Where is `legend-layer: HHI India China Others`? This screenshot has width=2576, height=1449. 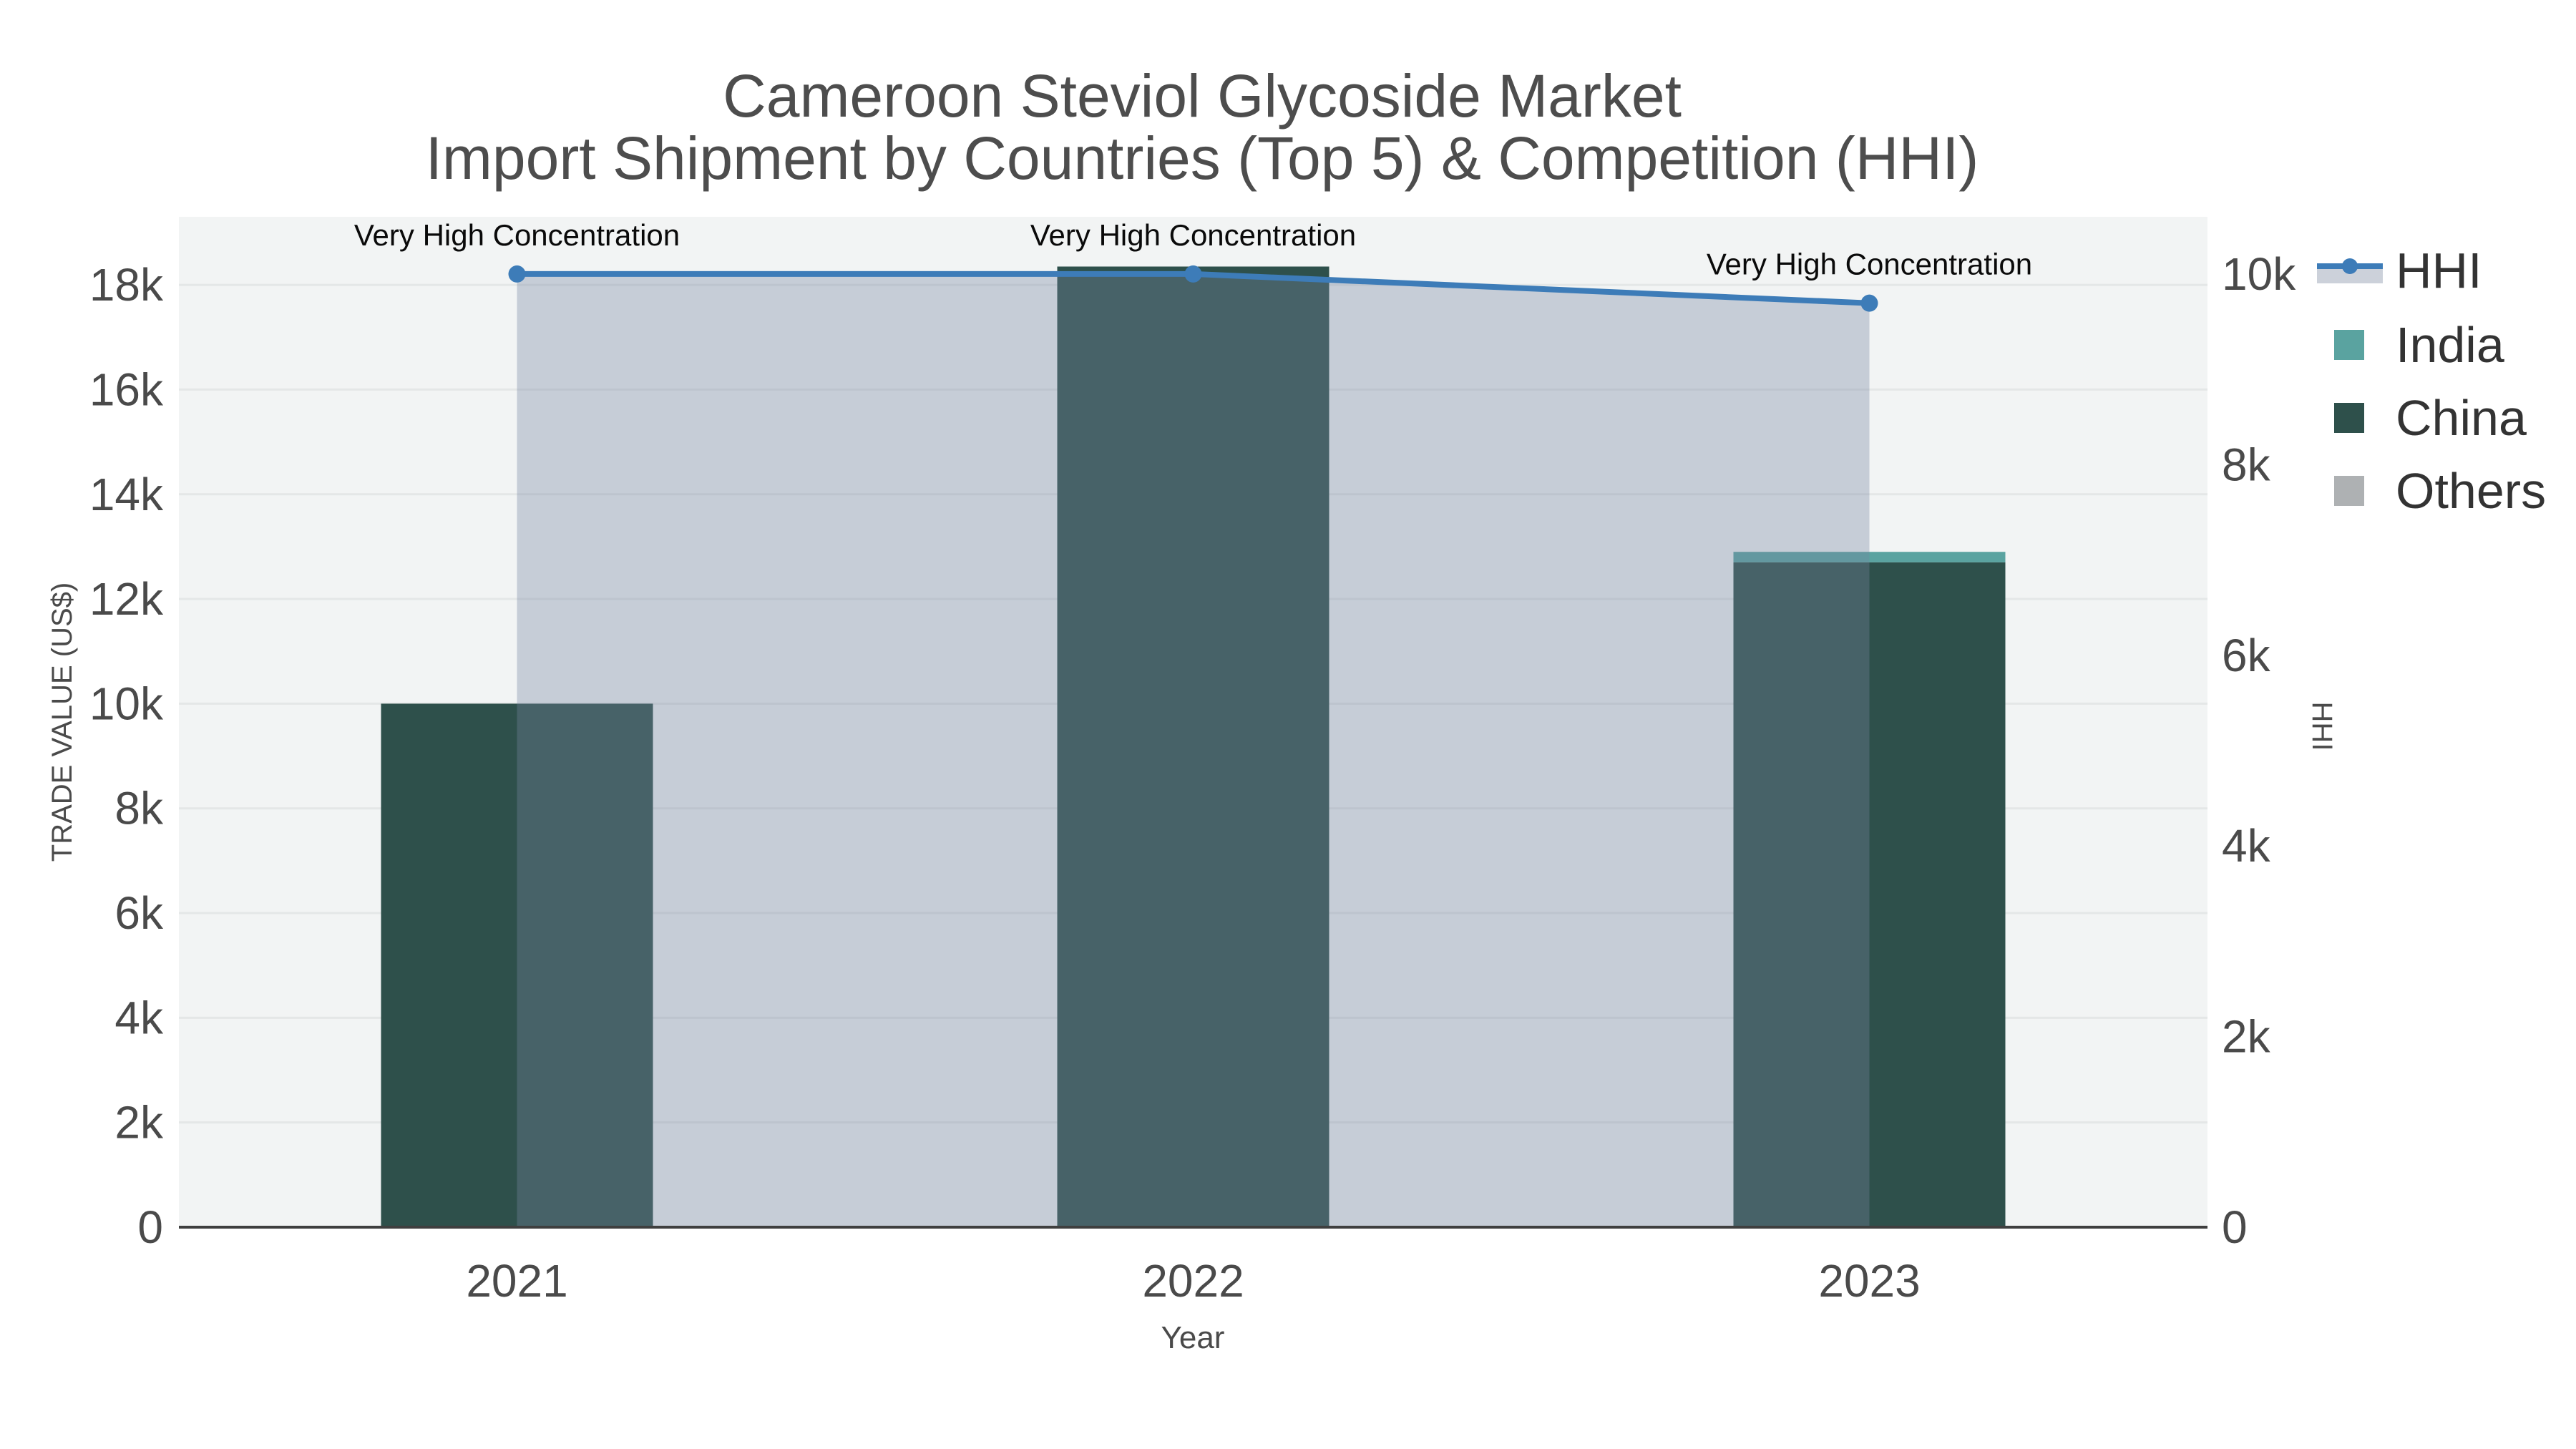 legend-layer: HHI India China Others is located at coordinates (2431, 381).